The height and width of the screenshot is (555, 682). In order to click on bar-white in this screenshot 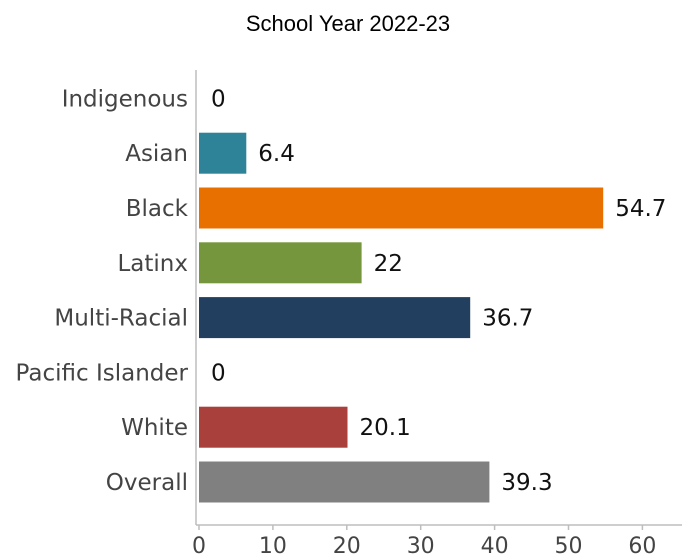, I will do `click(273, 427)`.